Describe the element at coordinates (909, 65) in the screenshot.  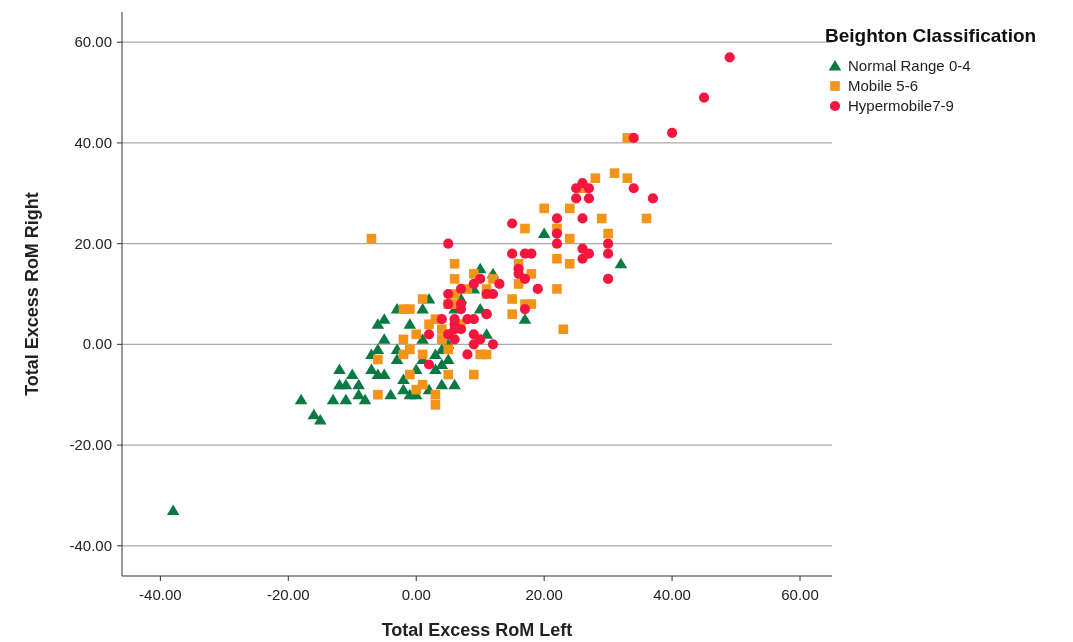
I see `legend-label: Normal Range 0-4` at that location.